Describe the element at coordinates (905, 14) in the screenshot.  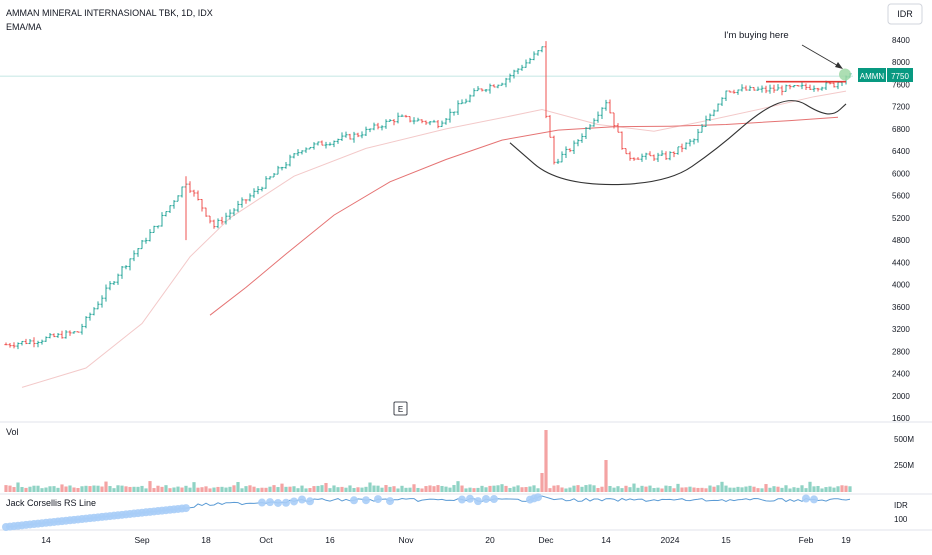
I see `currency-button: IDR` at that location.